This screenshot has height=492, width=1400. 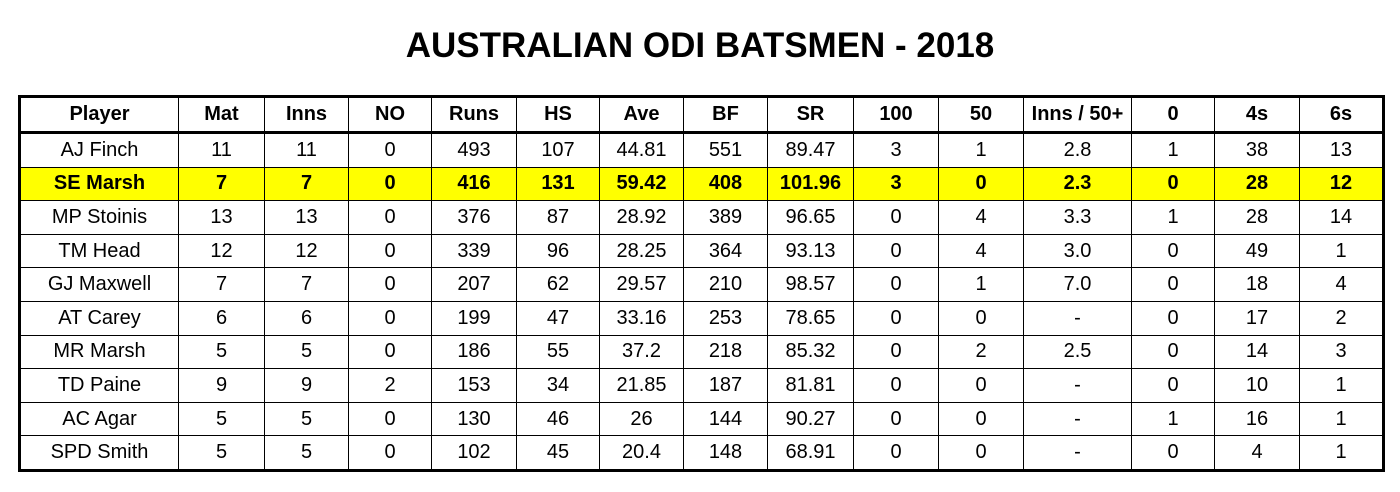 I want to click on title: AUSTRALIAN ODI BATSMEN - 2018, so click(x=700, y=45).